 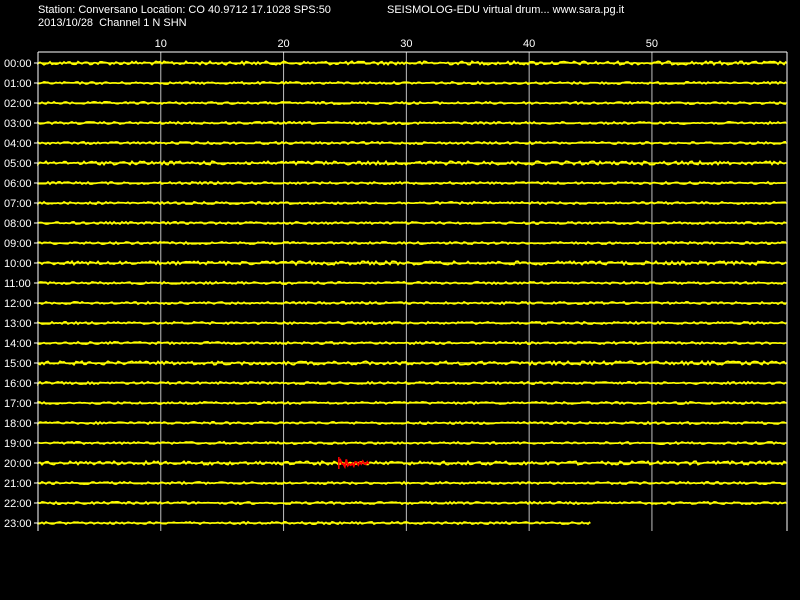 What do you see at coordinates (18, 84) in the screenshot?
I see `hour-label: 01:00` at bounding box center [18, 84].